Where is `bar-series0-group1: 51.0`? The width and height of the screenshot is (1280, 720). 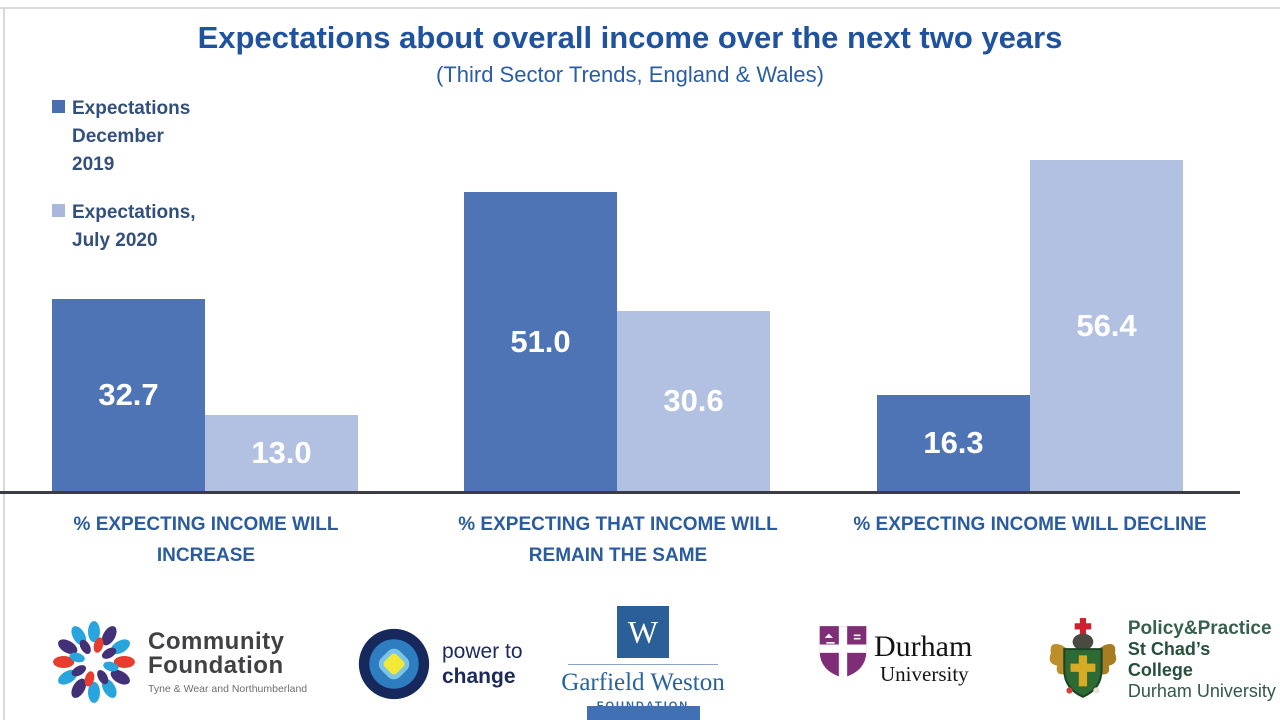 bar-series0-group1: 51.0 is located at coordinates (540, 341).